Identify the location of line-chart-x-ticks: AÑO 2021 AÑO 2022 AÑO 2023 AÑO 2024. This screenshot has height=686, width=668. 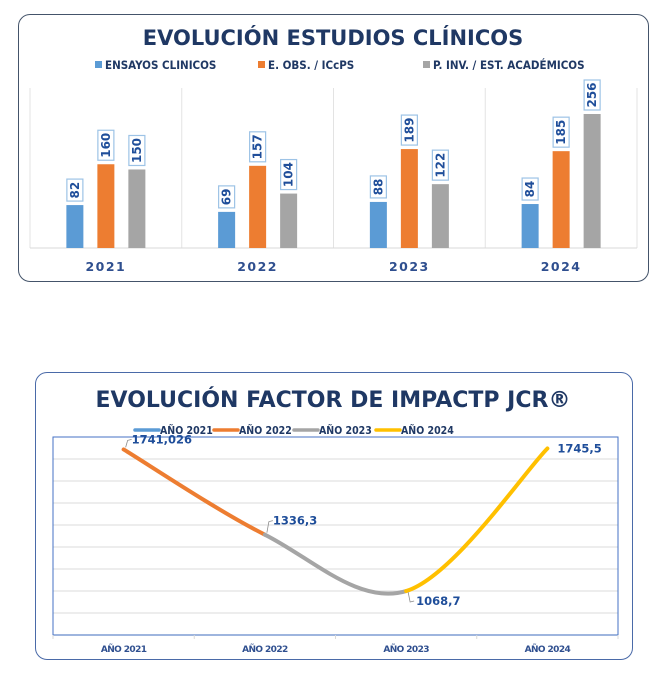
(336, 649).